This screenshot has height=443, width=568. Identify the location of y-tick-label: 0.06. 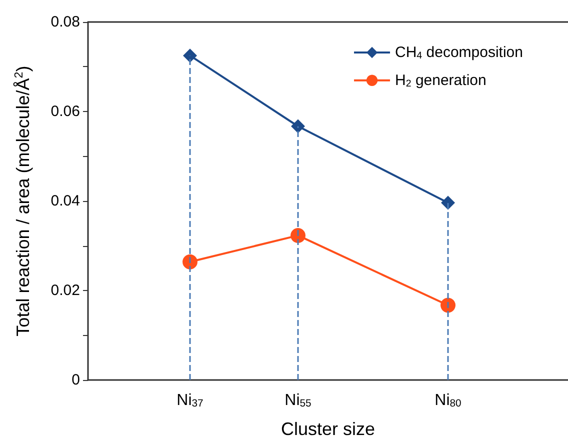
(65, 111).